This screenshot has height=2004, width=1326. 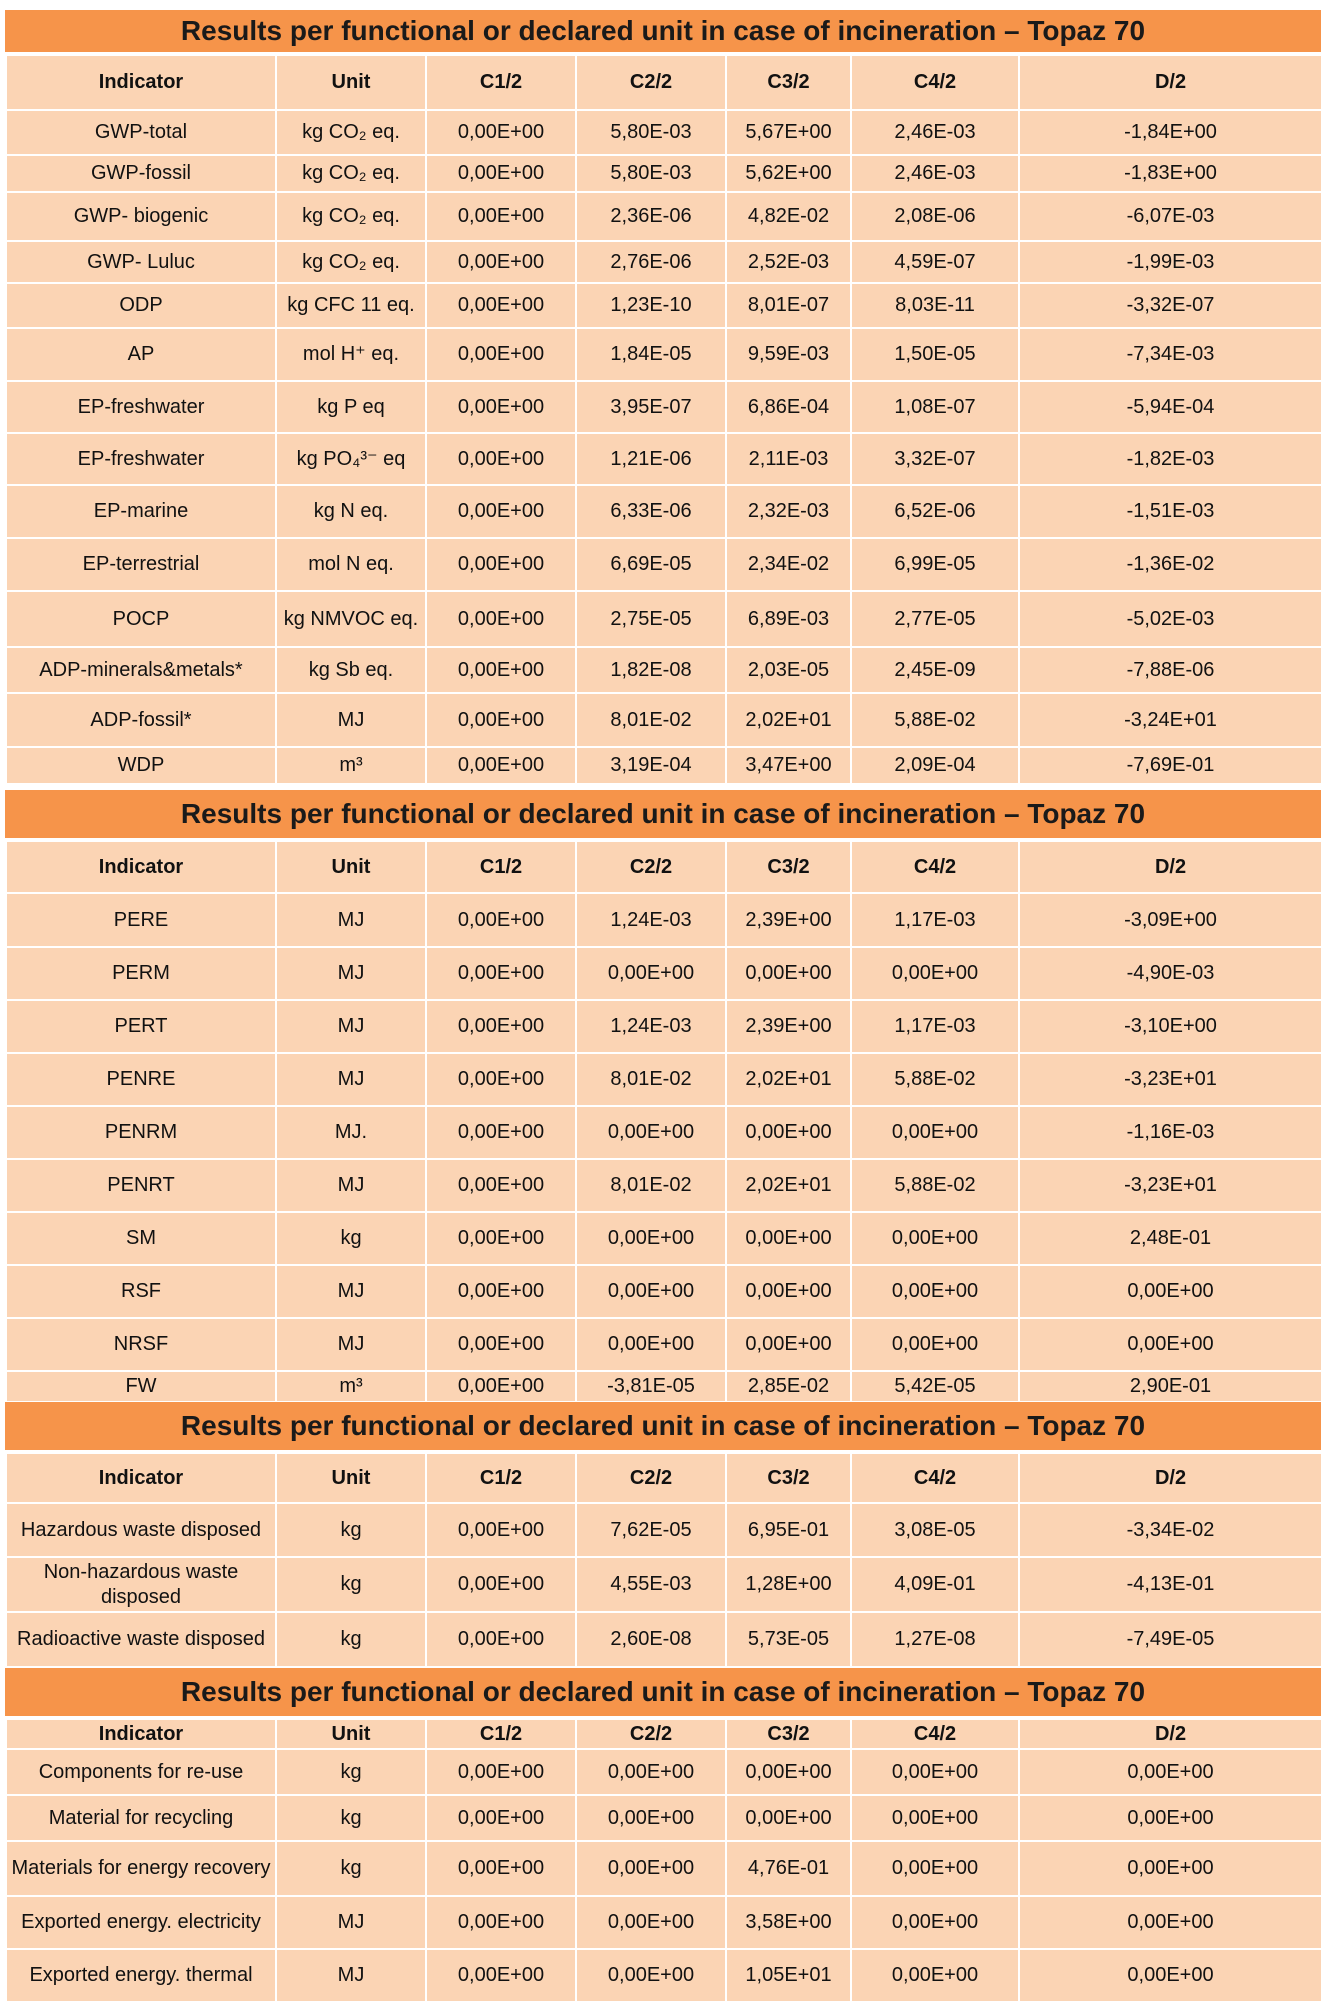 I want to click on unit-cell: MJ, so click(x=351, y=1026).